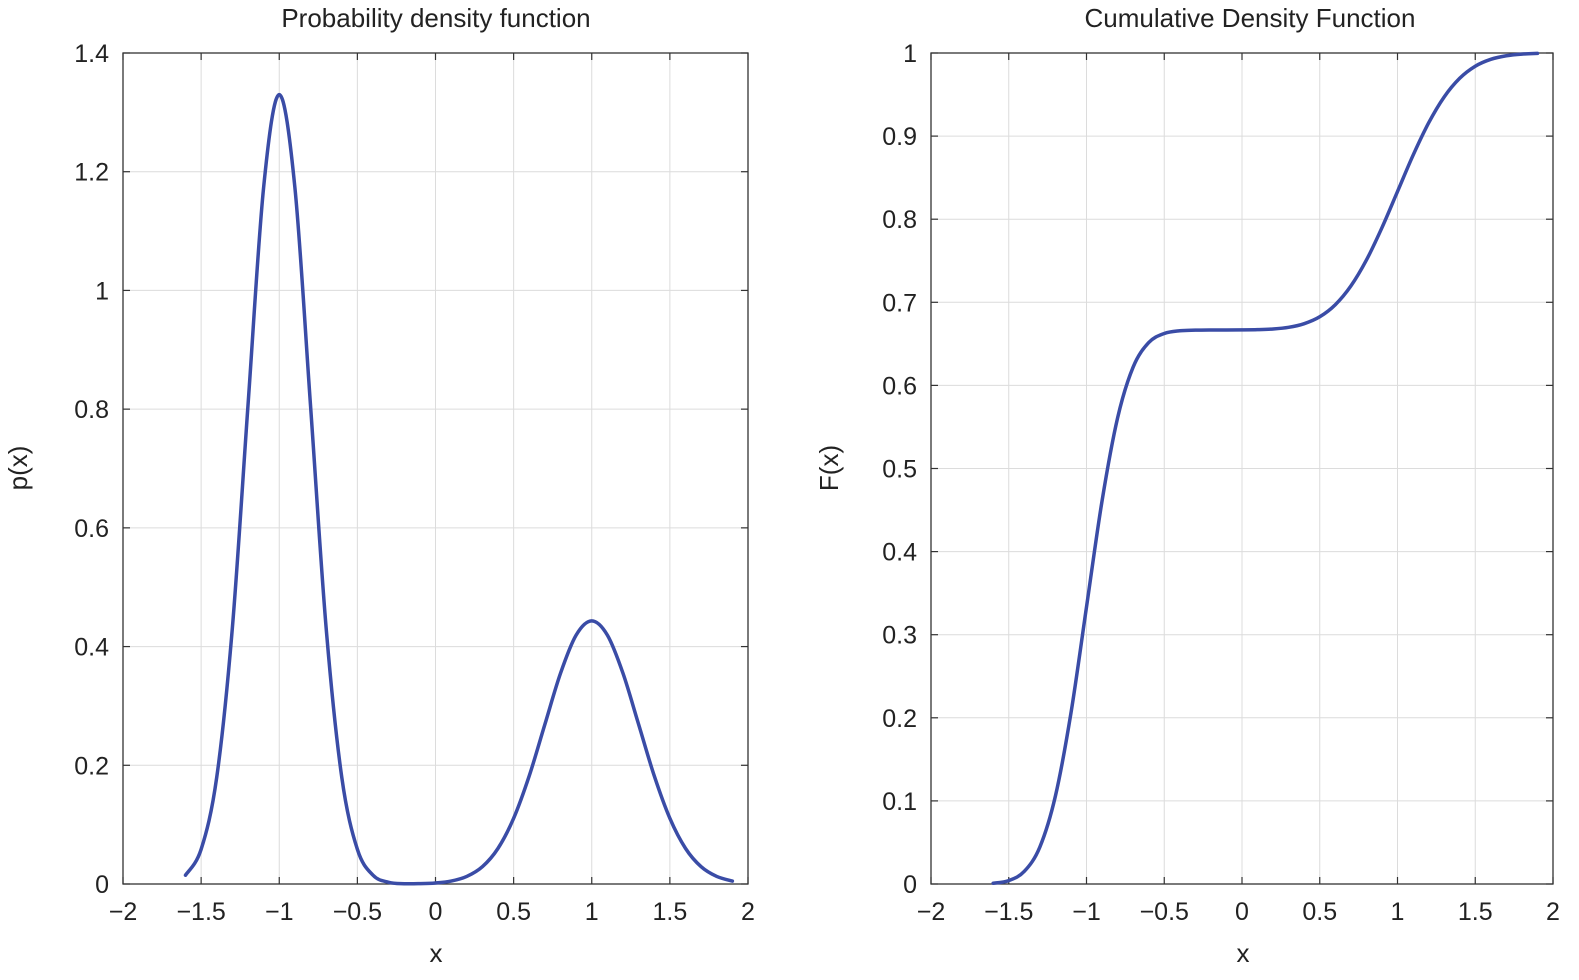  What do you see at coordinates (435, 18) in the screenshot?
I see `pdf-title: Probability density function` at bounding box center [435, 18].